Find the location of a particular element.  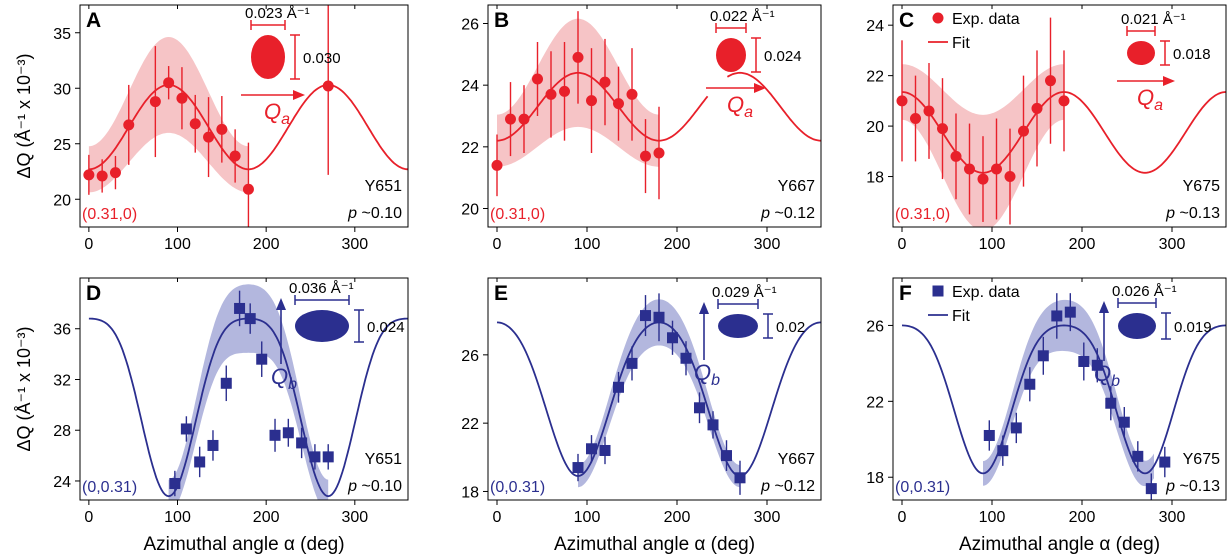

x-tick-label: 100 is located at coordinates (587, 244).